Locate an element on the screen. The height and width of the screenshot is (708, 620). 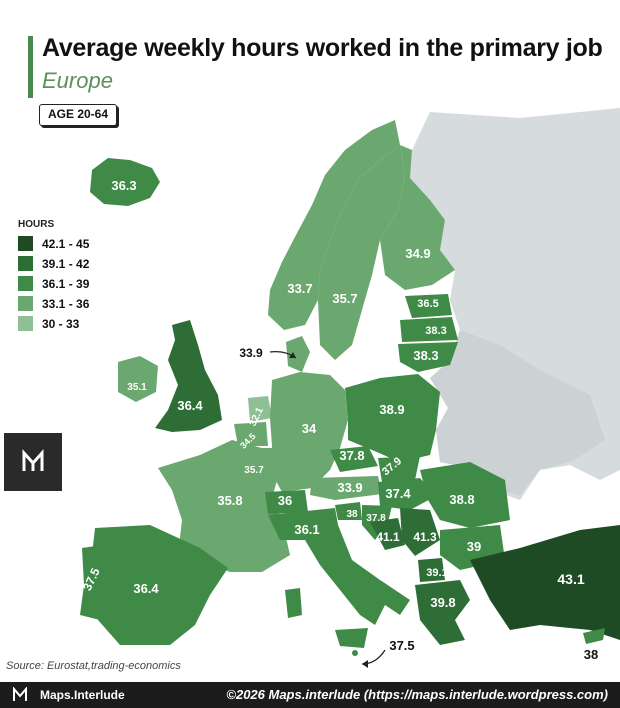
country-turkey is located at coordinates (545, 582).